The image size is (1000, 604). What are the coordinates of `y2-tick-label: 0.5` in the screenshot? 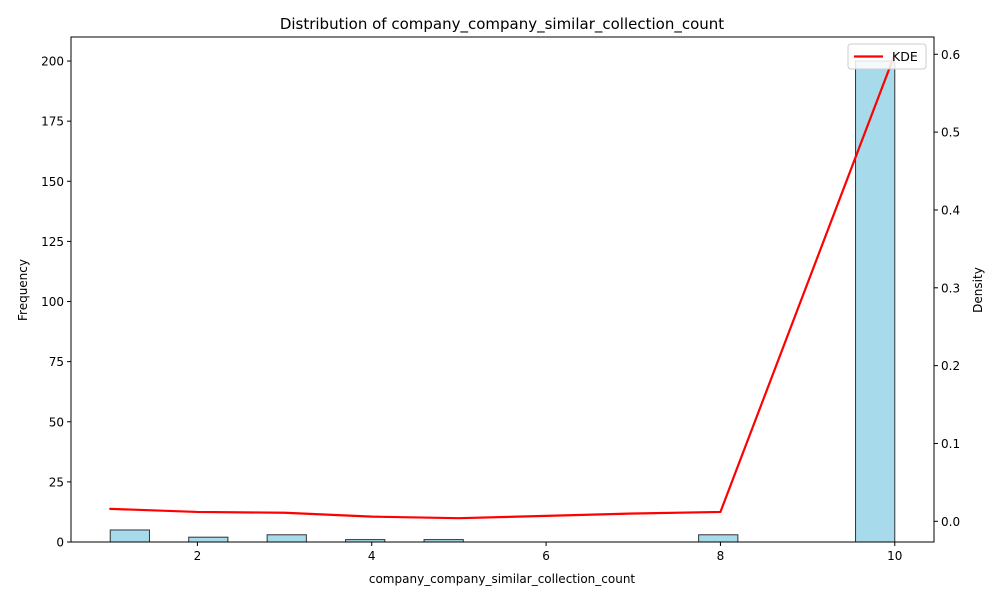 It's located at (950, 133).